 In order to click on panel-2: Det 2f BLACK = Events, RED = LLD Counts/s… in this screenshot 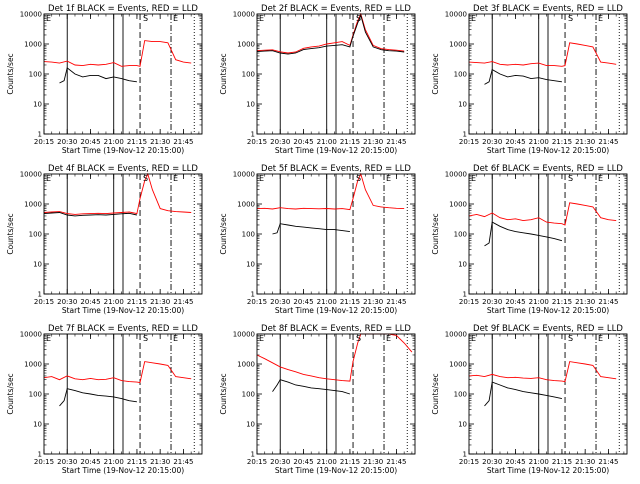, I will do `click(317, 79)`.